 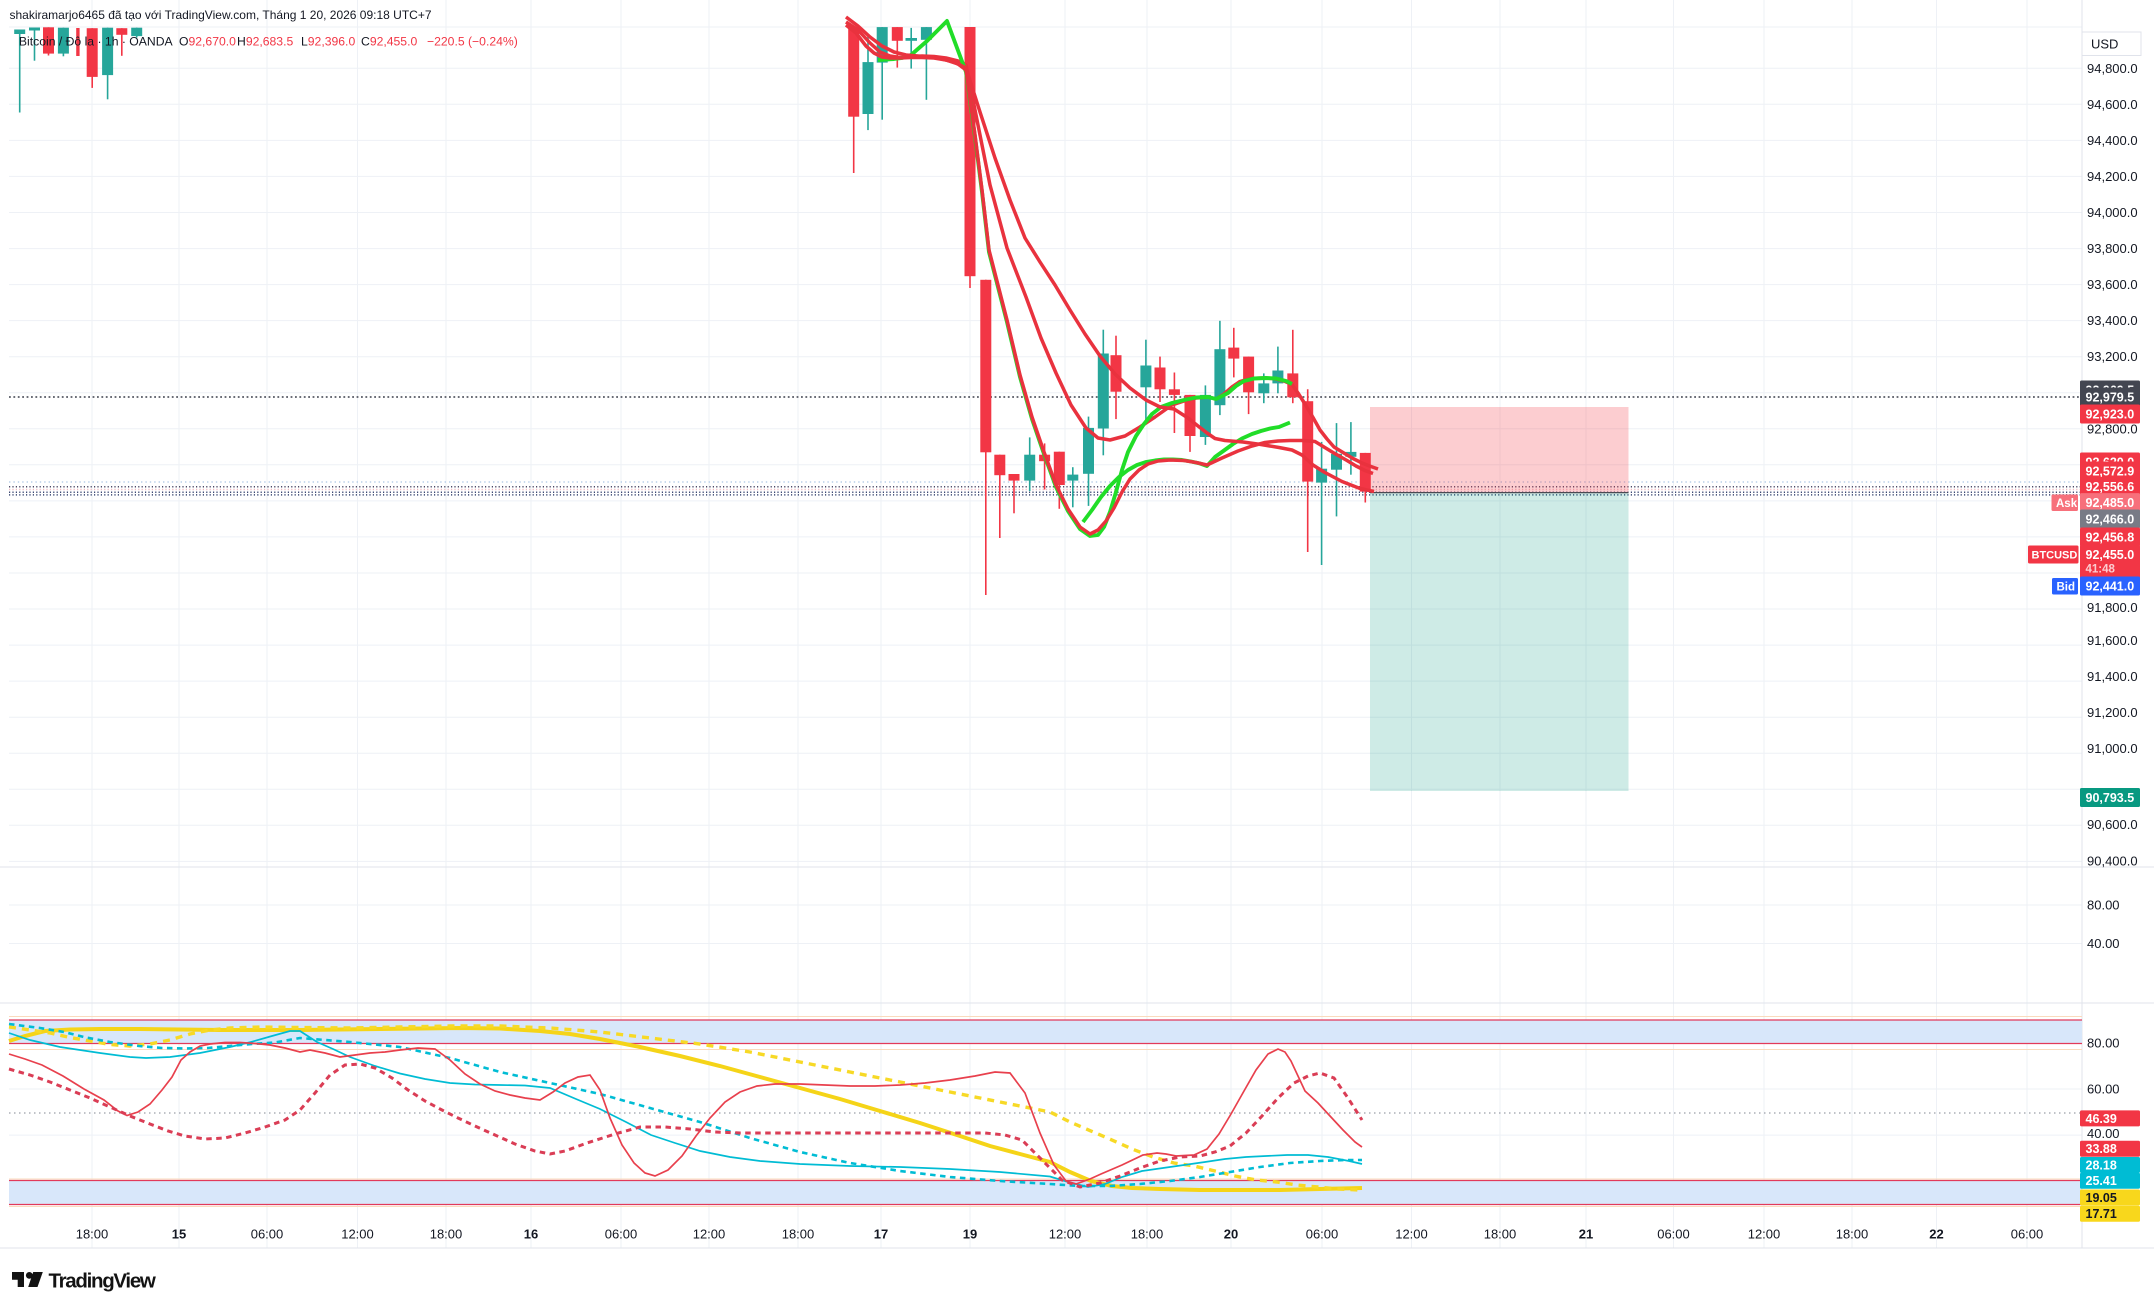 What do you see at coordinates (2112, 284) in the screenshot?
I see `svg-text: 93,600.0` at bounding box center [2112, 284].